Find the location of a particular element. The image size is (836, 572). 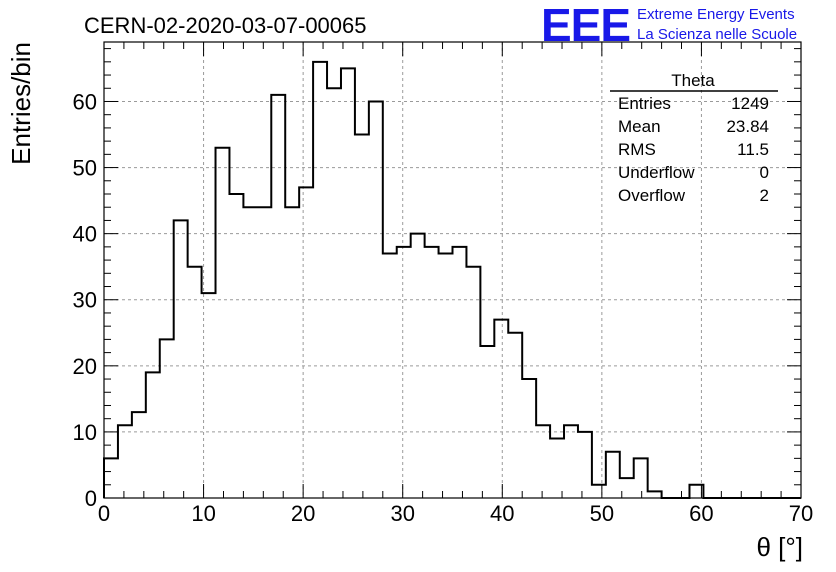

x-tick-label: 50 is located at coordinates (602, 513).